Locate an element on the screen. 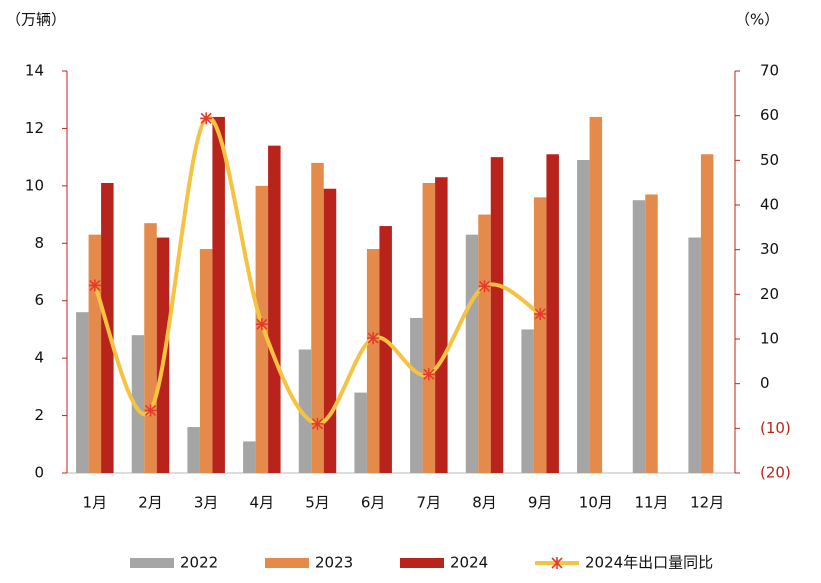 The width and height of the screenshot is (821, 583). y-tick-label: 4 is located at coordinates (39, 358).